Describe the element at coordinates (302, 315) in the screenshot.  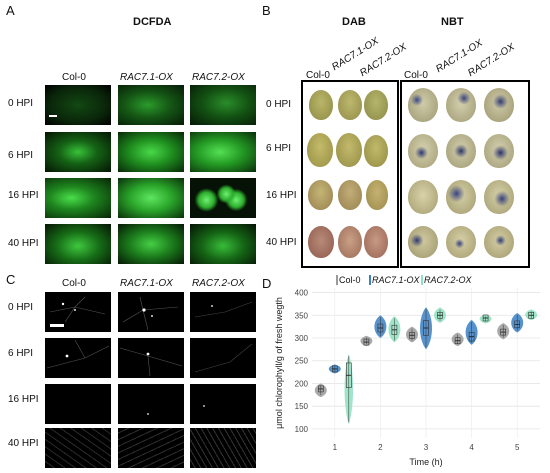
I see `y-tick-label: 350` at that location.